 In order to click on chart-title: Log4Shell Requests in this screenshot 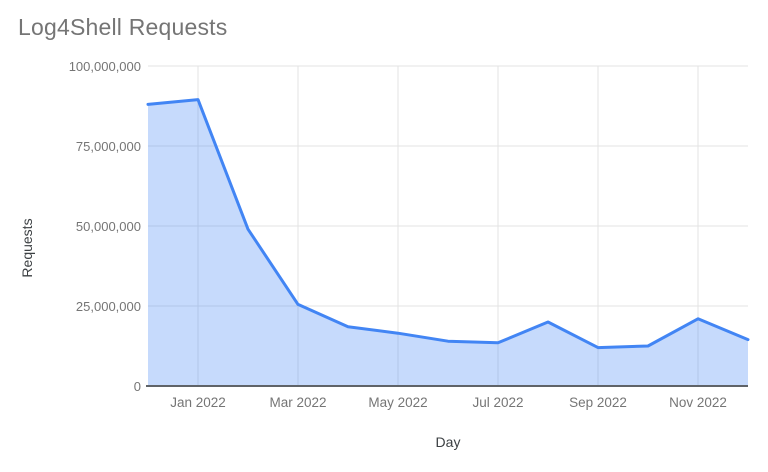, I will do `click(123, 27)`.